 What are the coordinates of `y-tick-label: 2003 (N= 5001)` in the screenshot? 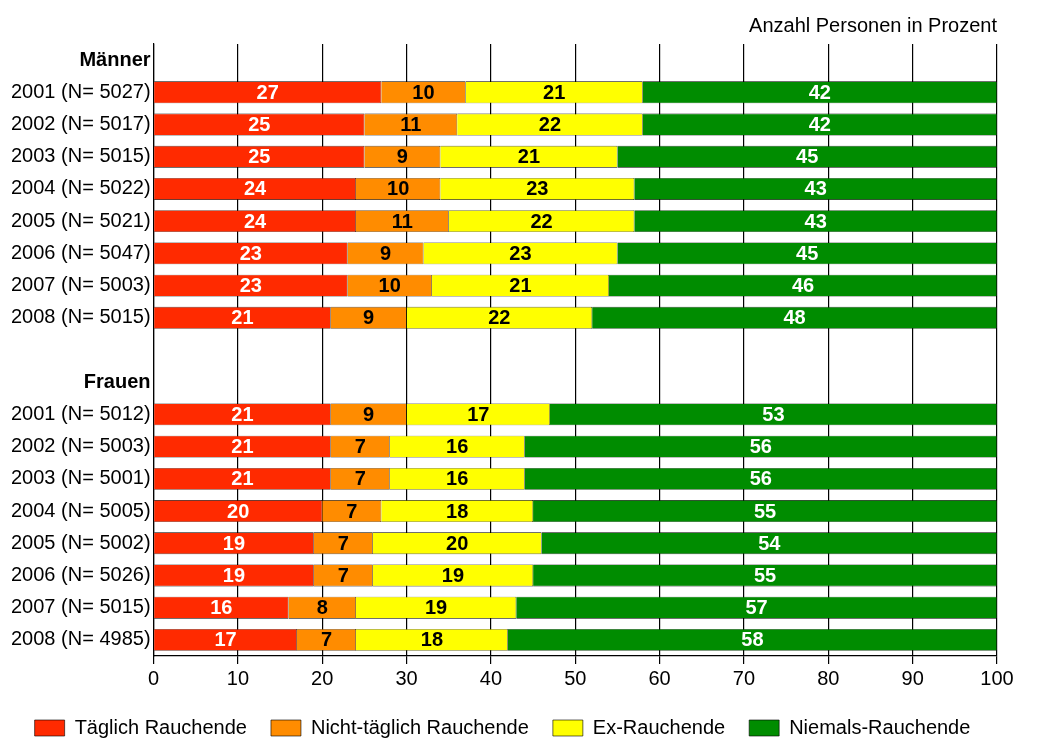 It's located at (80, 477).